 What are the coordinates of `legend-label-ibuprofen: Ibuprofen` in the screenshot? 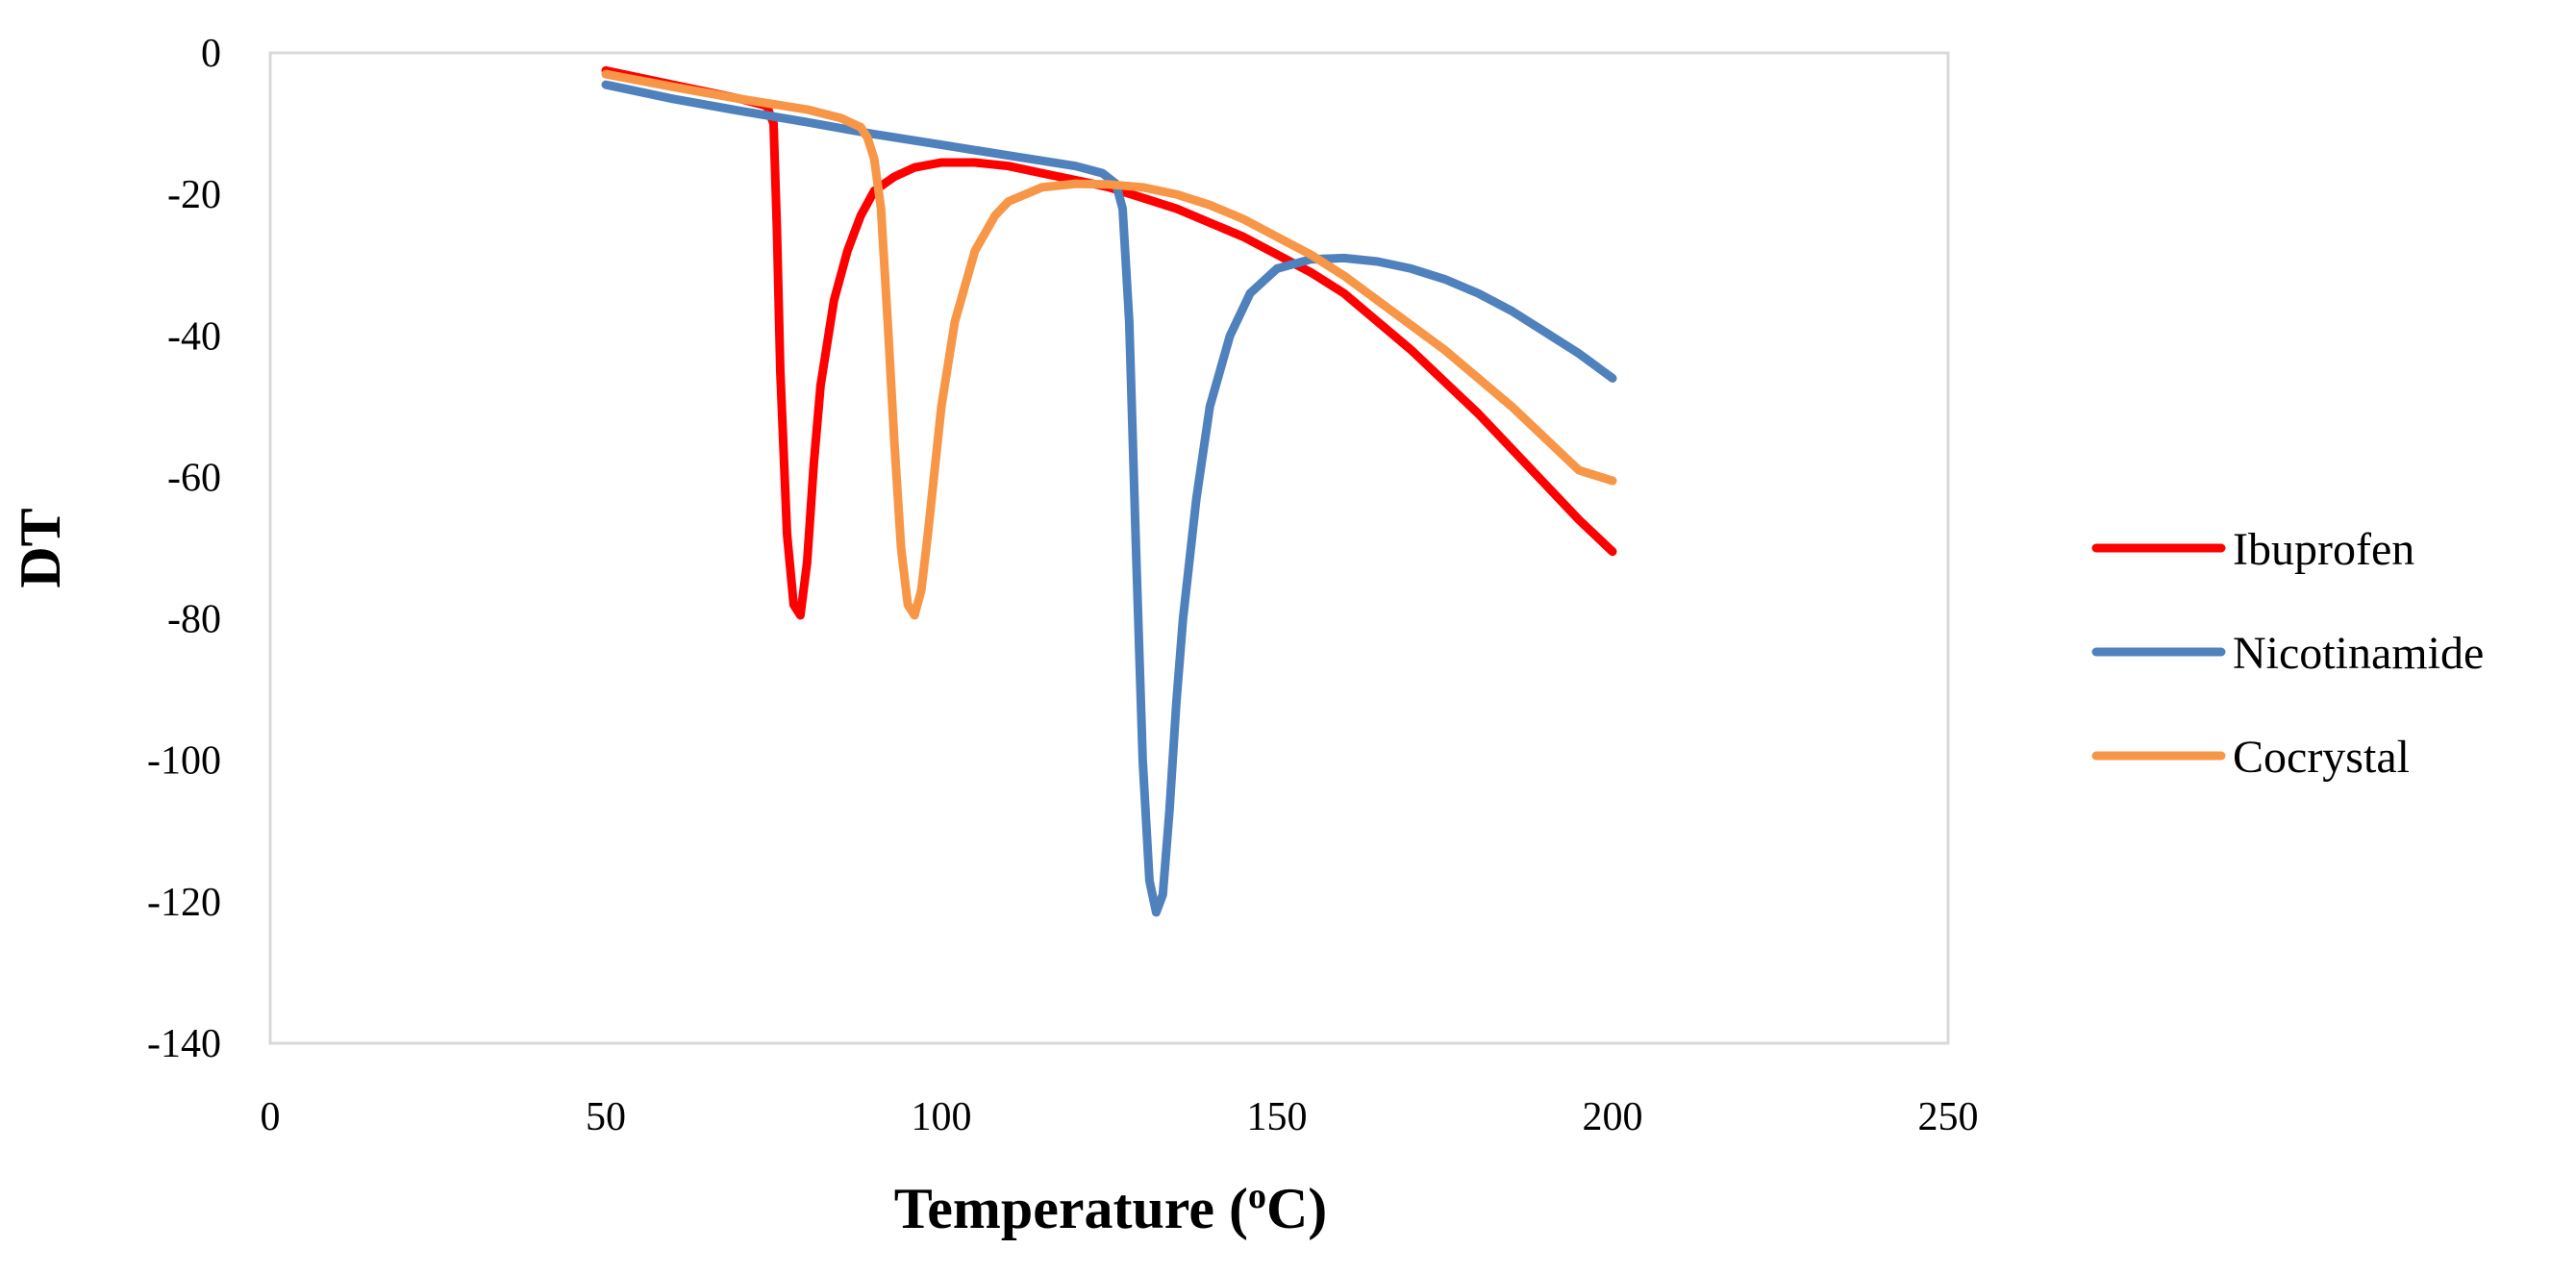 It's located at (2323, 549).